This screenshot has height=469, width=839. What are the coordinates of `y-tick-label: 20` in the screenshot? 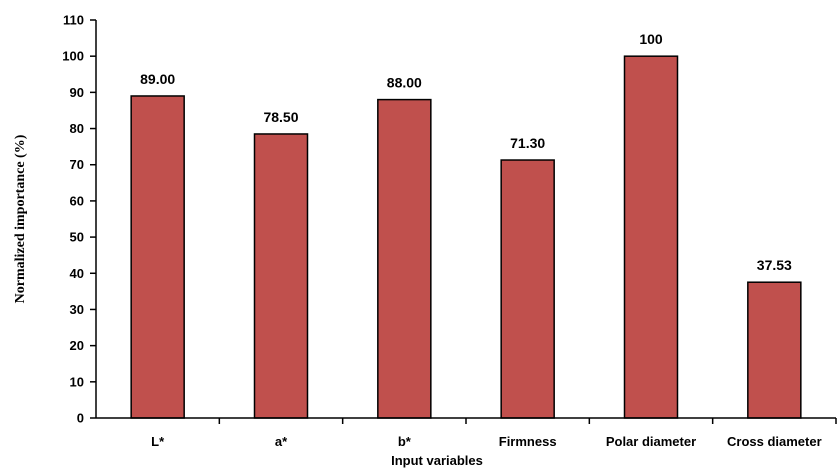 It's located at (77, 345).